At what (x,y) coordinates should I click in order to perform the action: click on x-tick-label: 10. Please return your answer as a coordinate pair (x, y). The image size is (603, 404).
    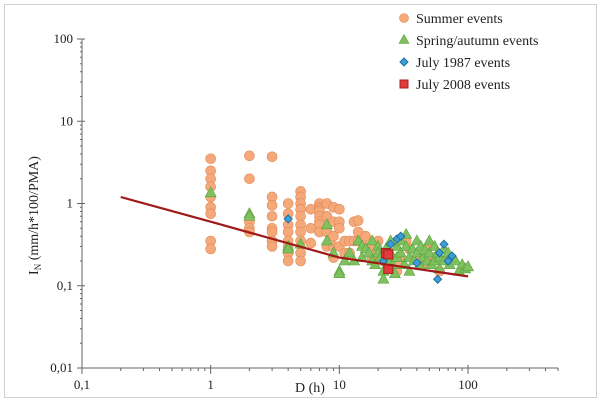
    Looking at the image, I should click on (339, 384).